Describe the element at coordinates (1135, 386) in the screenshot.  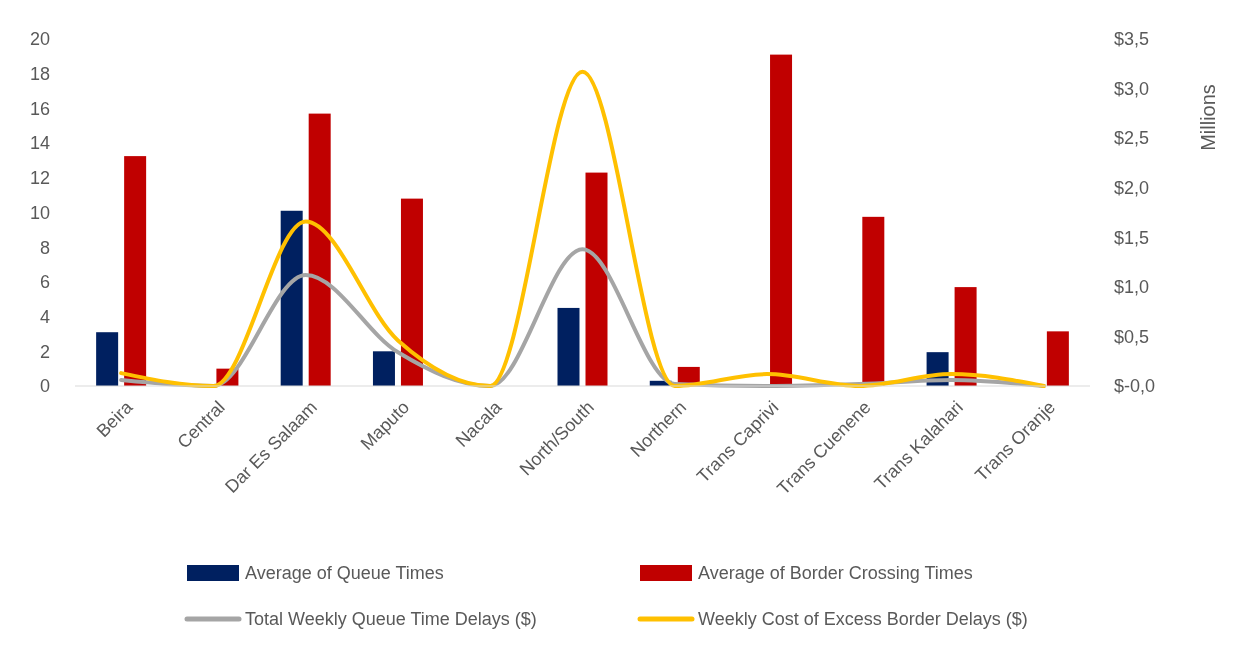
I see `y2-tick-label: $-0,0` at that location.